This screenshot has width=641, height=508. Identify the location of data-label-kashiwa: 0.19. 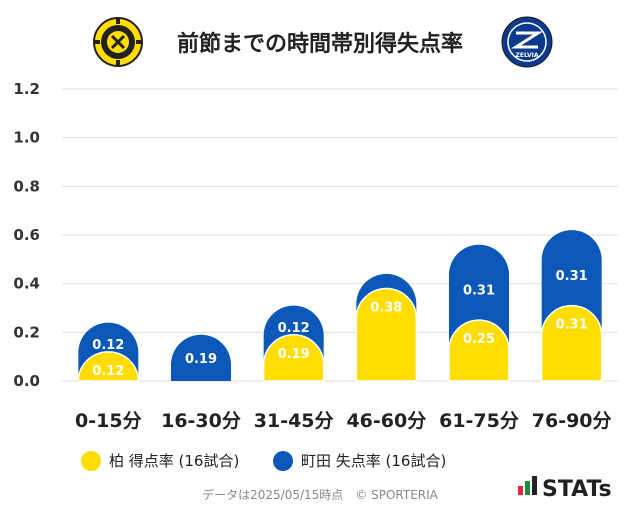
(294, 354).